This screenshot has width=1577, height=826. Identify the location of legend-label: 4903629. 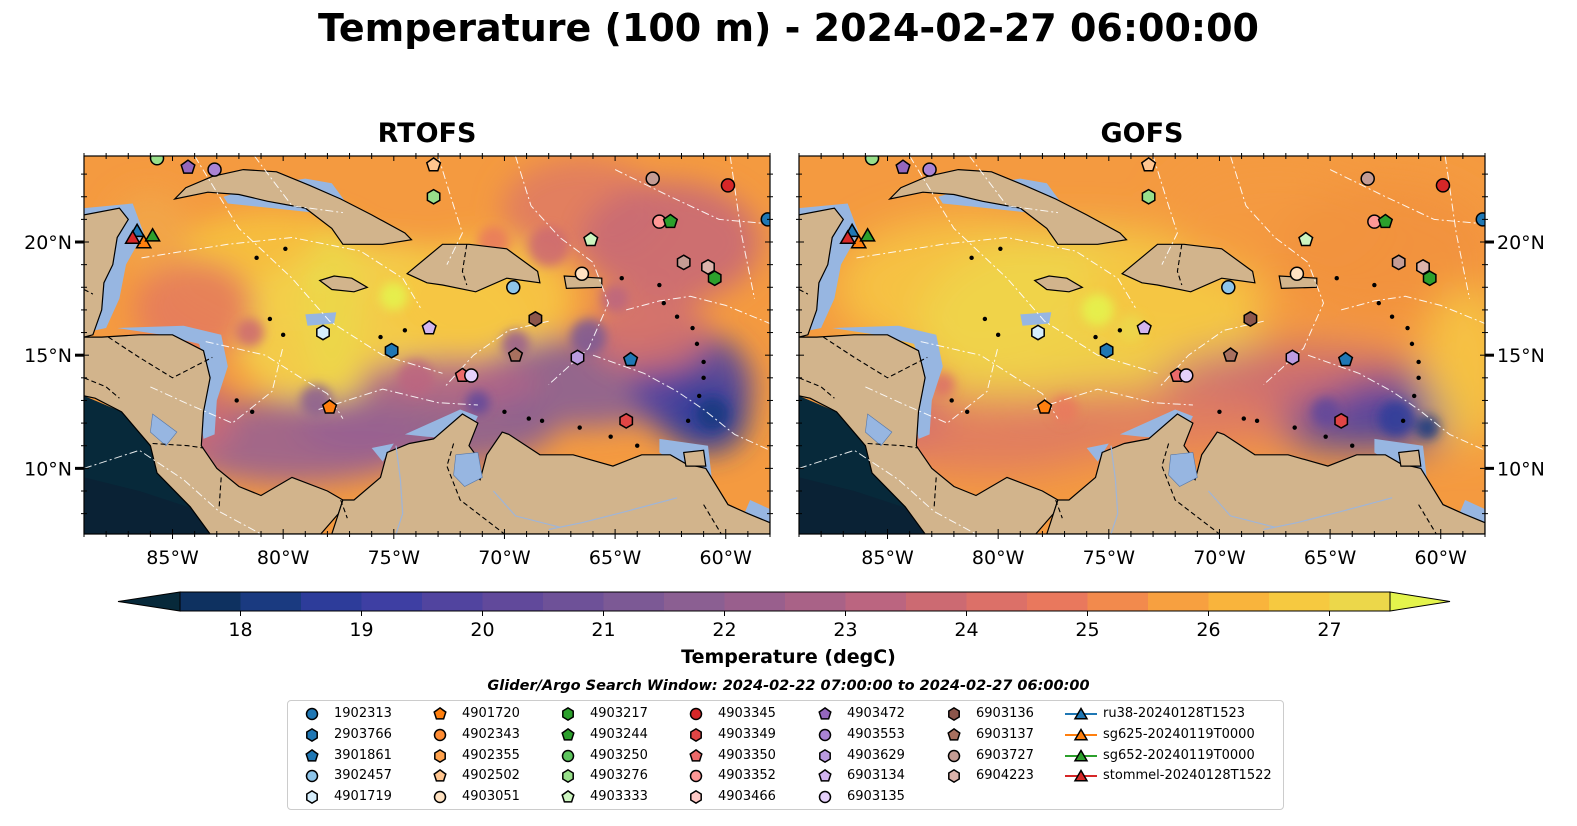
(876, 755).